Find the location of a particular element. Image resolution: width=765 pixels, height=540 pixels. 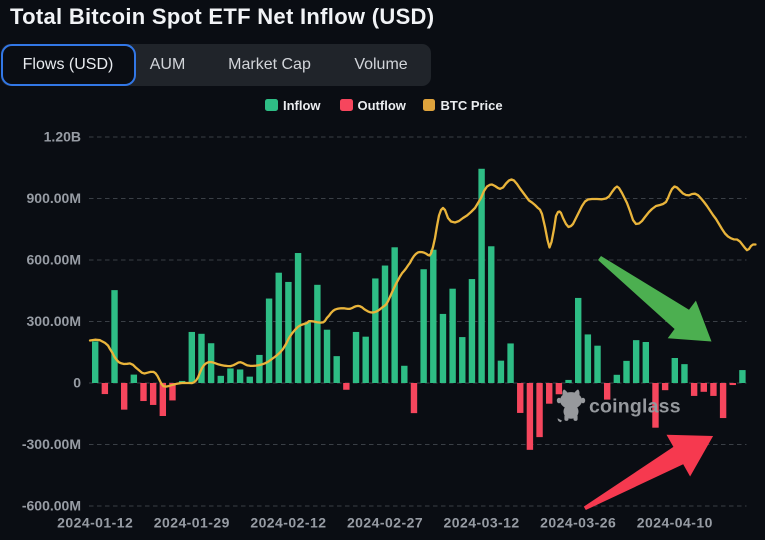

svg-text: 2024-03-12 is located at coordinates (482, 523).